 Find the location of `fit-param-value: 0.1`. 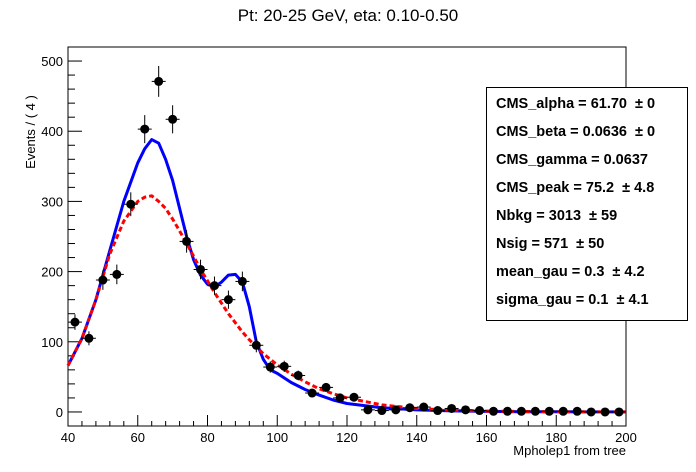

fit-param-value: 0.1 is located at coordinates (598, 300).